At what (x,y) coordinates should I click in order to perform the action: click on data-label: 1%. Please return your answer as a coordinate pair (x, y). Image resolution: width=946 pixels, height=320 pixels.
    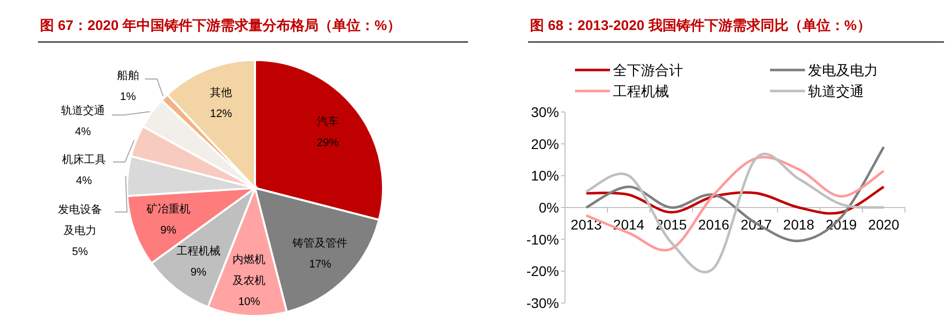
    Looking at the image, I should click on (128, 97).